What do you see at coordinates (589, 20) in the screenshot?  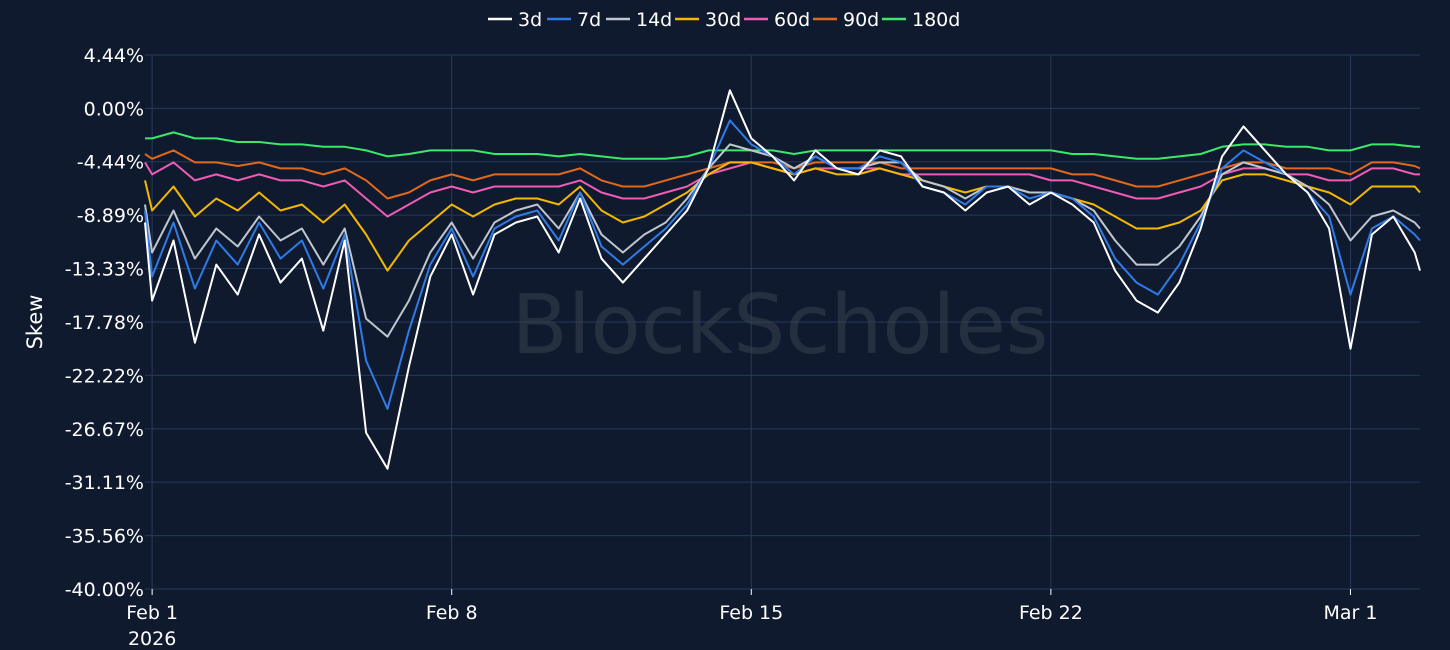 I see `legend-label: 7d` at bounding box center [589, 20].